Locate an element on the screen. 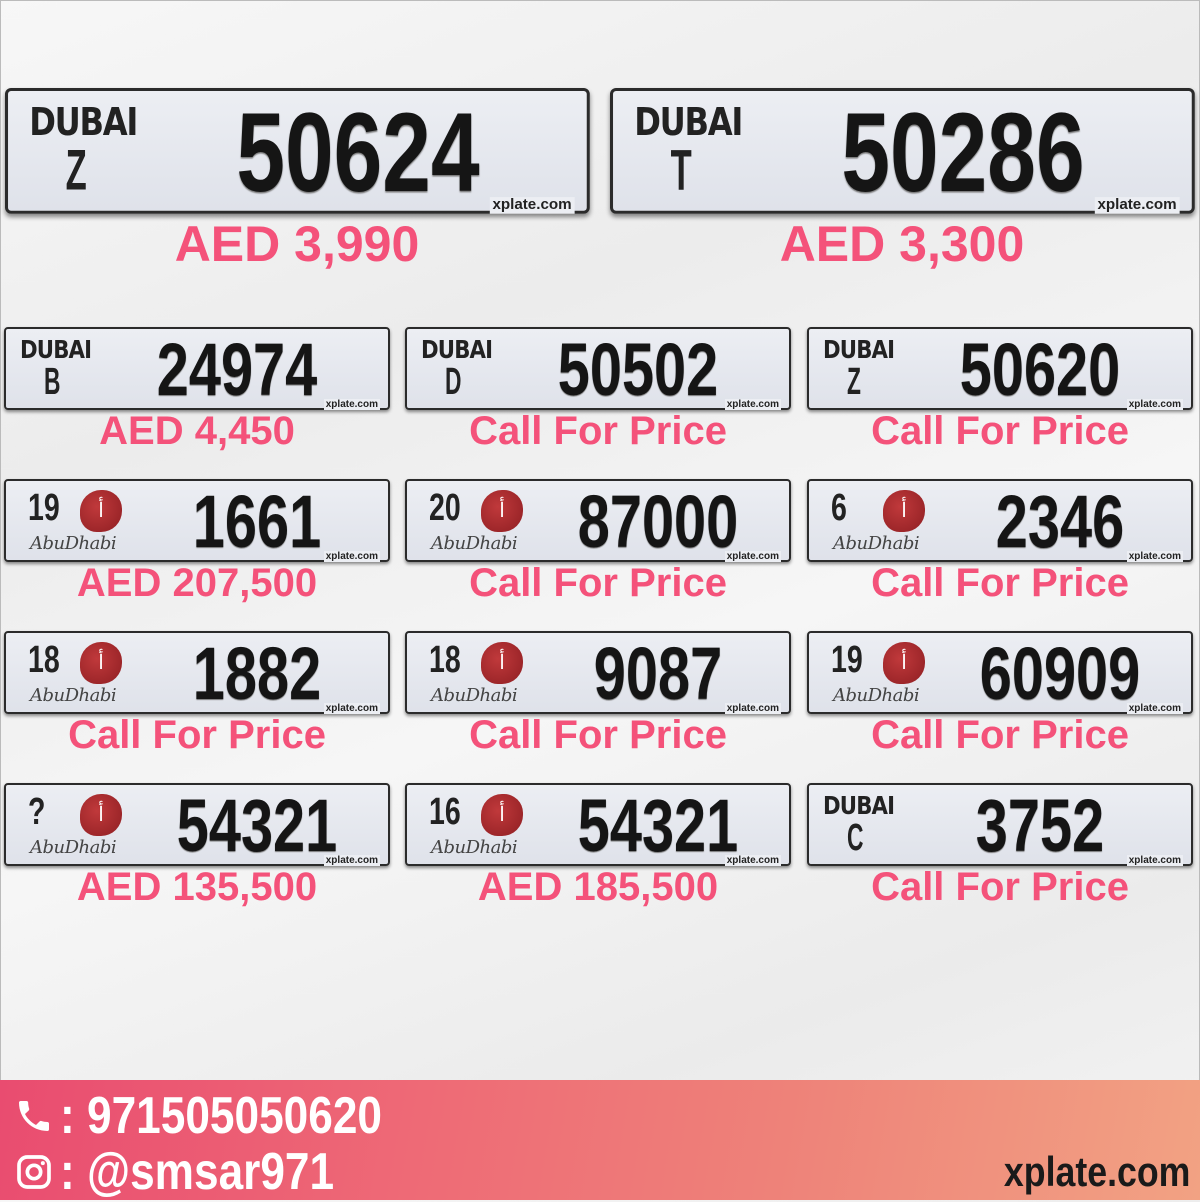 This screenshot has height=1202, width=1200. phone-row: : 971505050620 is located at coordinates (223, 1116).